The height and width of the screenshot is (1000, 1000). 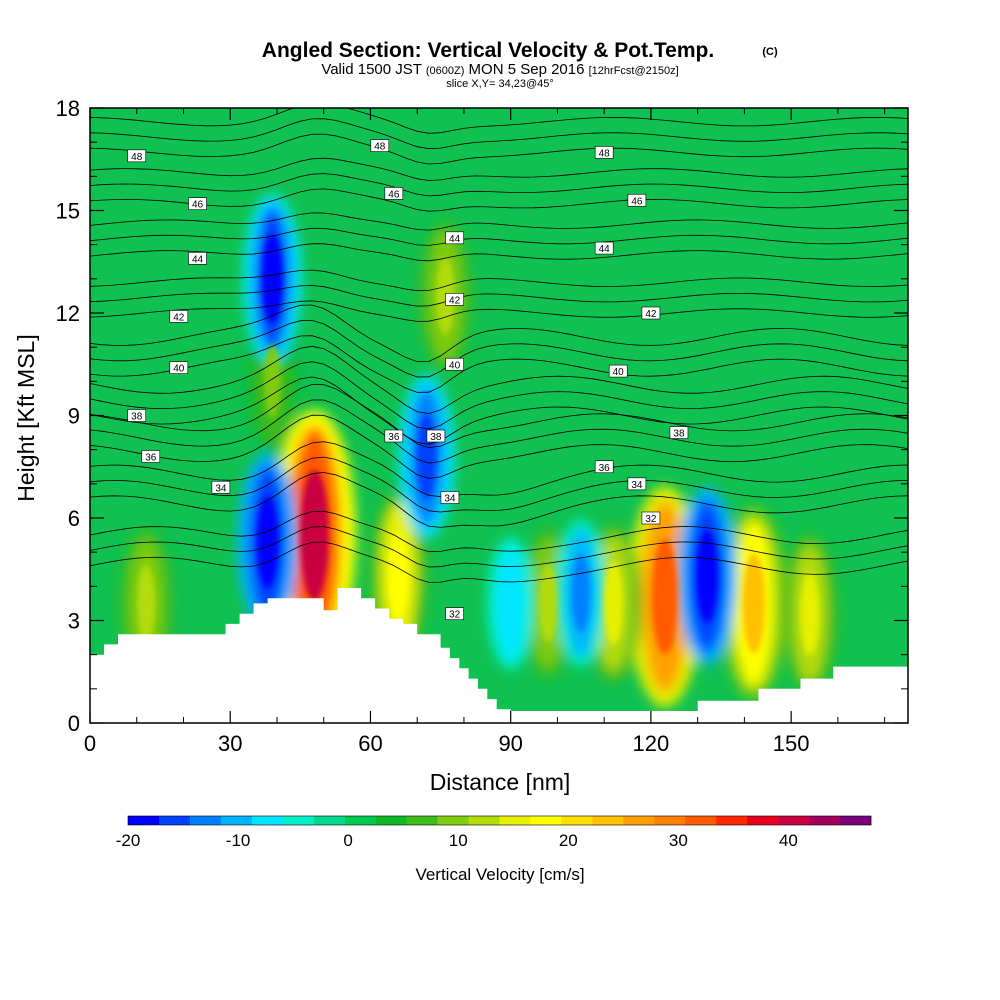 I want to click on colorbar-frame, so click(x=499, y=820).